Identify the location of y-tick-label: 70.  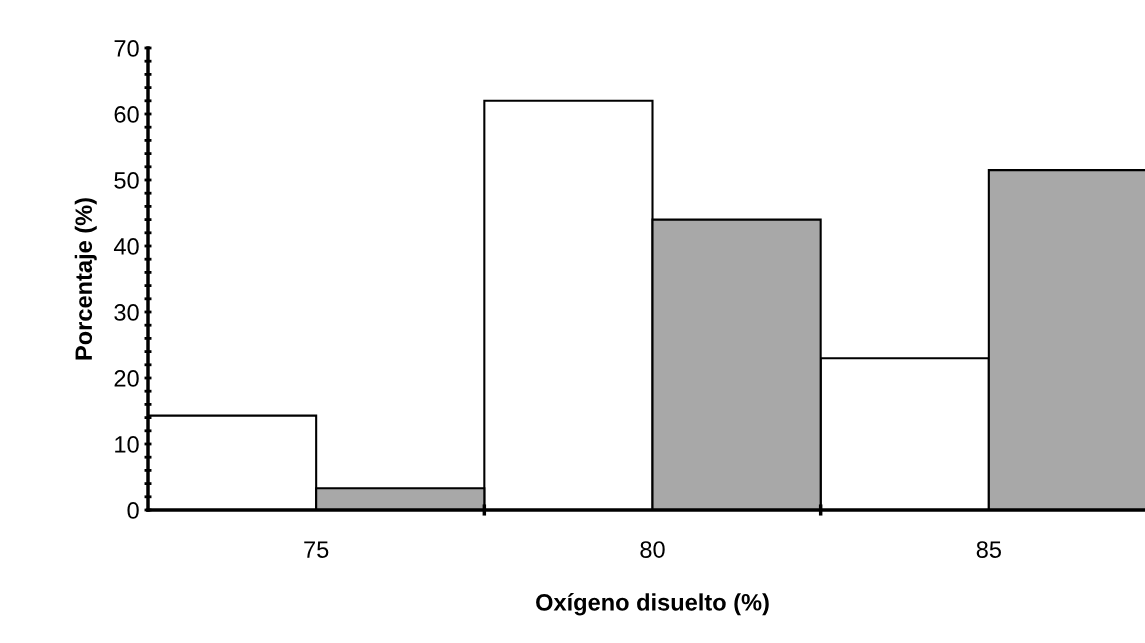
(126, 48).